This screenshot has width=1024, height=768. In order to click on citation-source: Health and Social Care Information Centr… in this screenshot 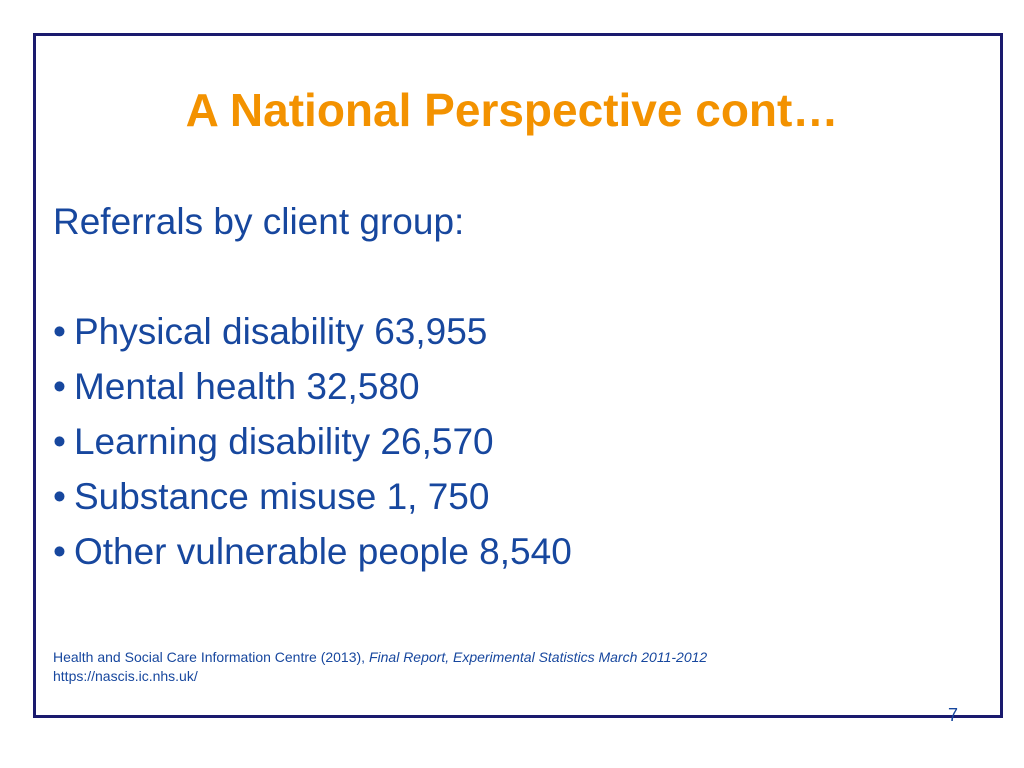, I will do `click(209, 657)`.